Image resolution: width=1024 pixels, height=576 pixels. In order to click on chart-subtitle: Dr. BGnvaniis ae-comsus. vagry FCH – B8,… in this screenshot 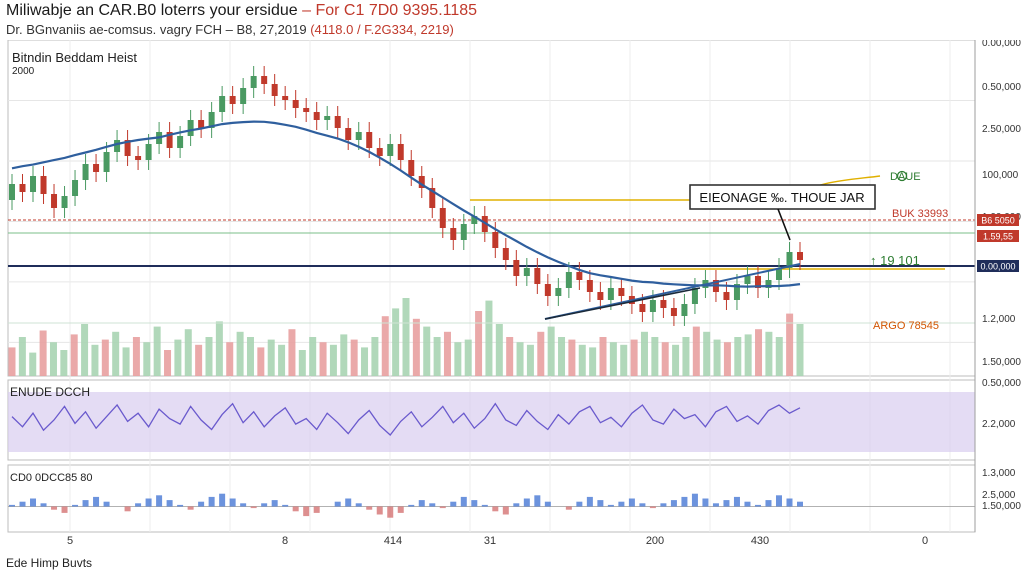, I will do `click(230, 29)`.